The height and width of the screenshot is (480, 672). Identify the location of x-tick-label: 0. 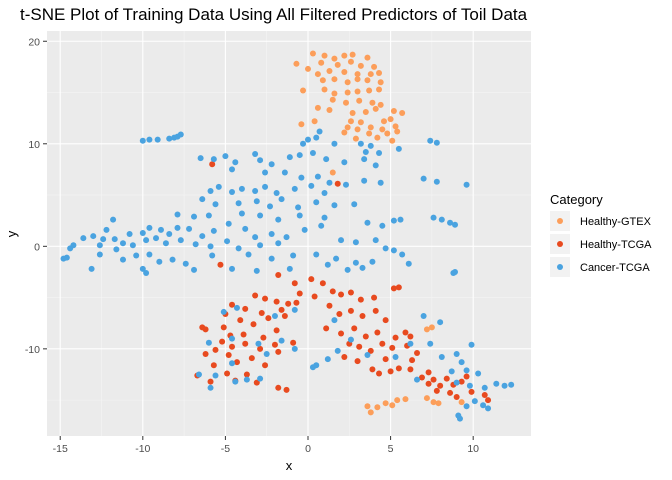
(308, 449).